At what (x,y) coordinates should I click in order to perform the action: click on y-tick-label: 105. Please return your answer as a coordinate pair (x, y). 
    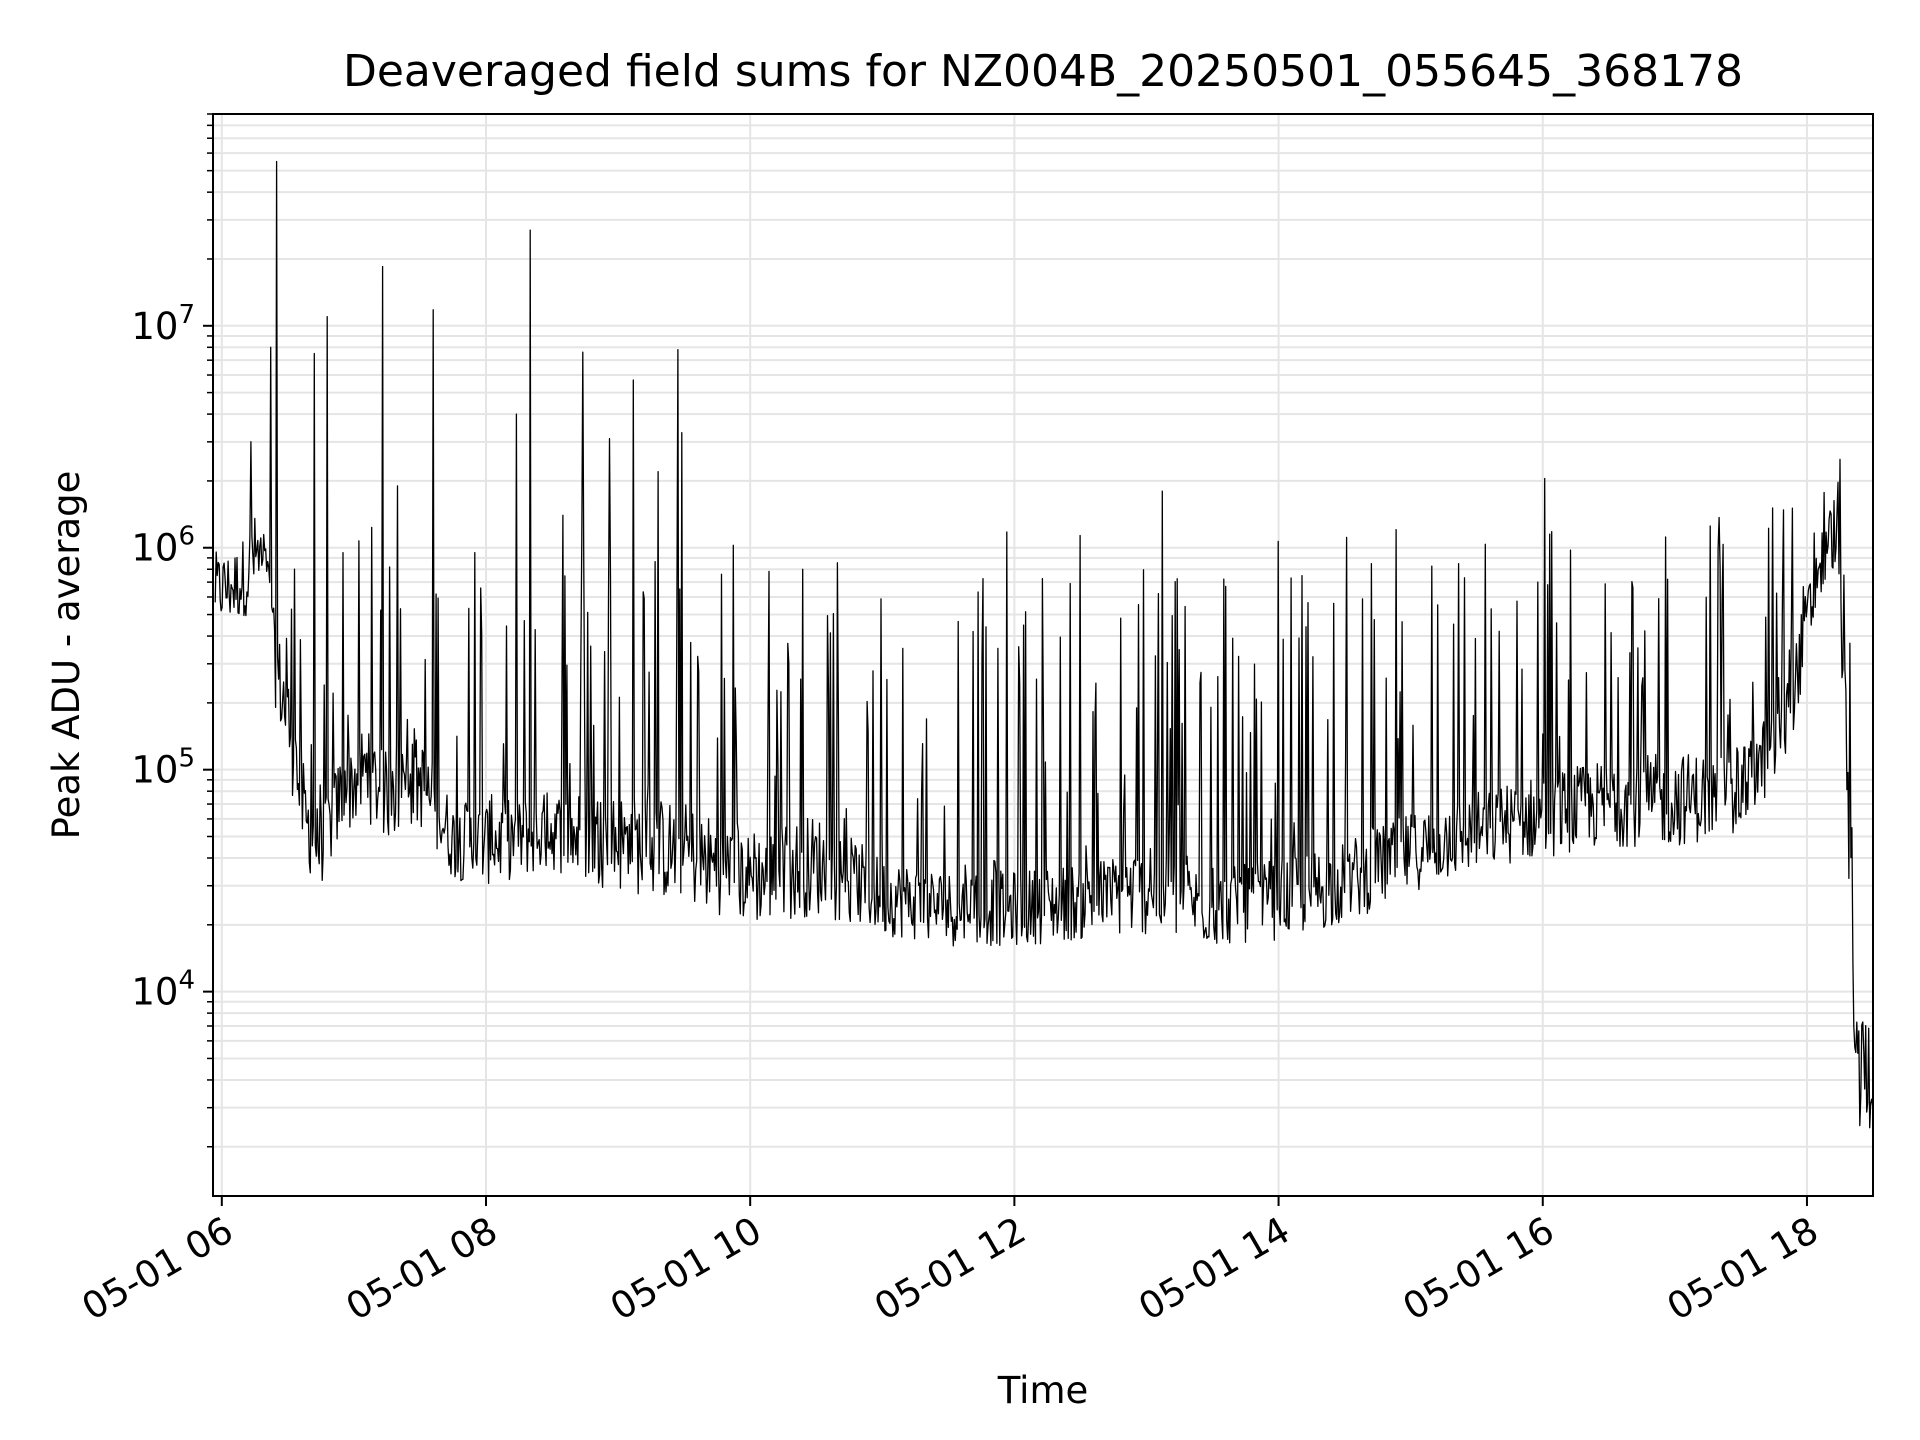
    Looking at the image, I should click on (163, 768).